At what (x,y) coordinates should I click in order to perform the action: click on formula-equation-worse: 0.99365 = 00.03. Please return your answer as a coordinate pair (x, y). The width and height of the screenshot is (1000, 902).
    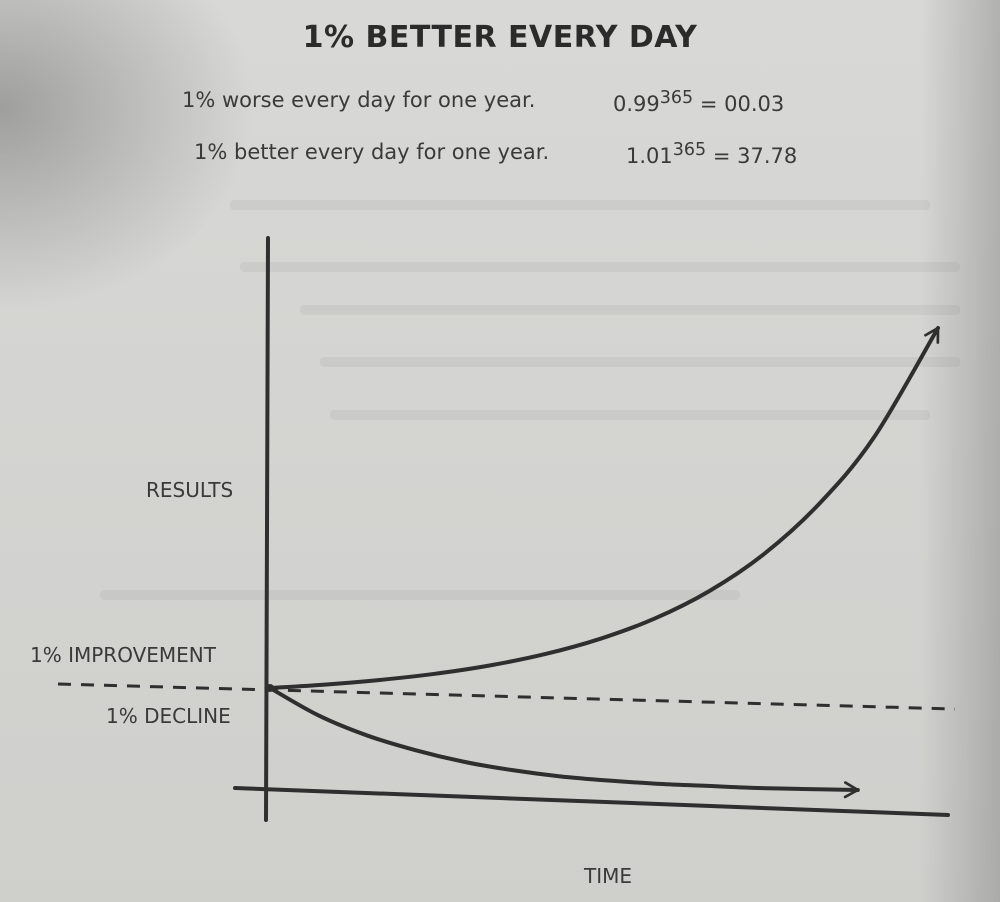
    Looking at the image, I should click on (698, 102).